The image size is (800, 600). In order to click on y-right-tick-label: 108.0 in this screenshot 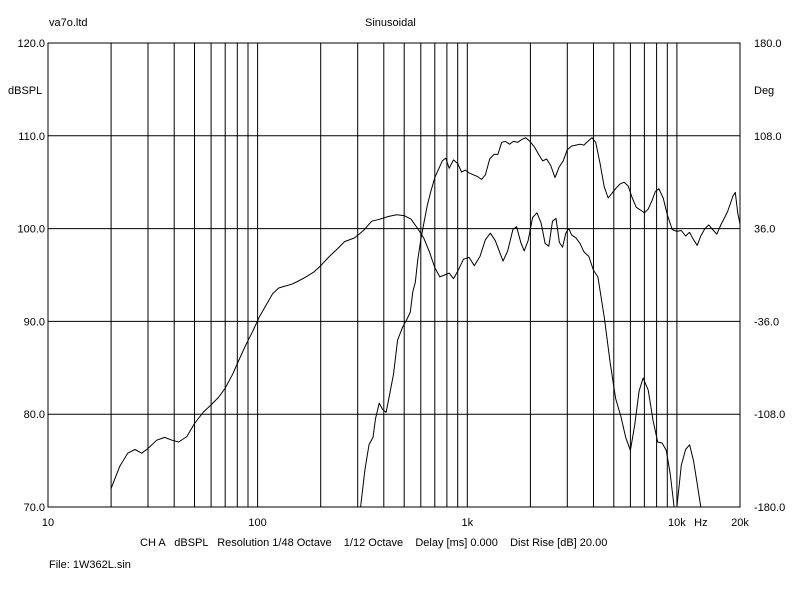, I will do `click(768, 137)`.